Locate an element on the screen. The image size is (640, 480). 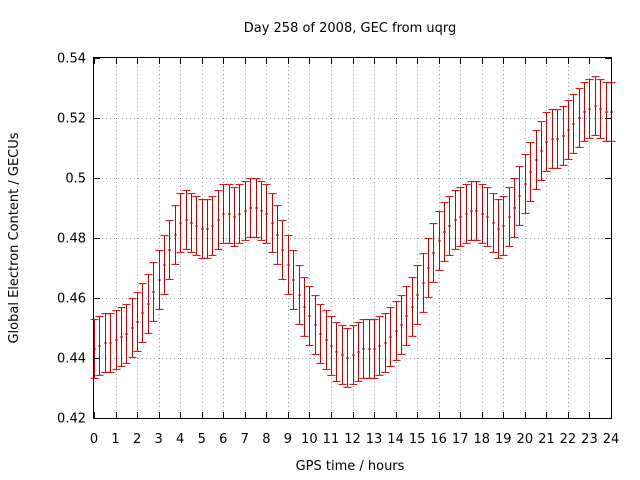
x-tick-label: 14 is located at coordinates (395, 439).